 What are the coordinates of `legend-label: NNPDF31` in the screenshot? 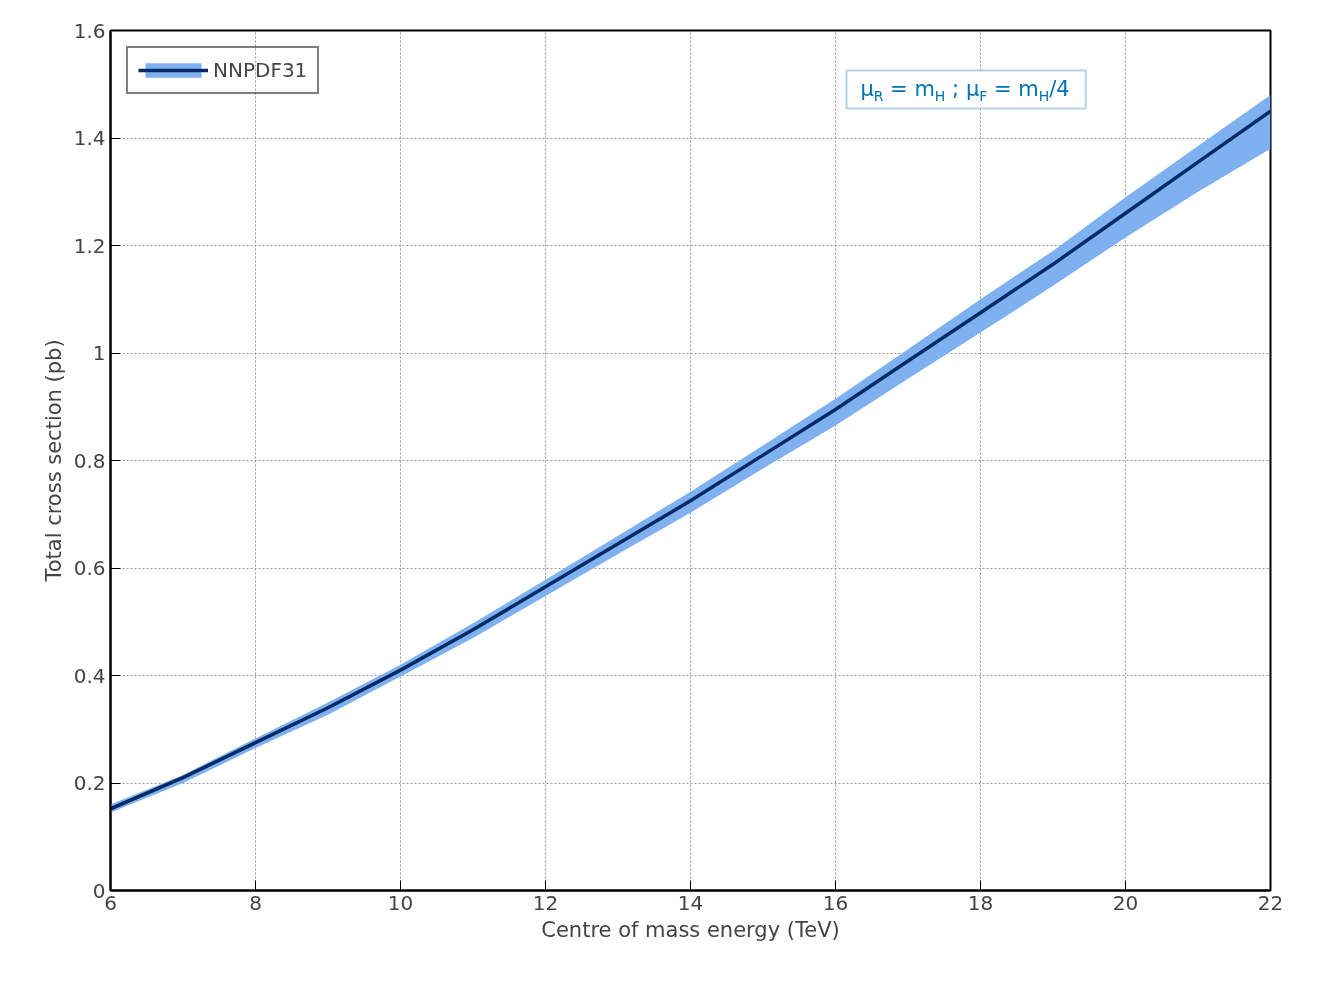 It's located at (260, 70).